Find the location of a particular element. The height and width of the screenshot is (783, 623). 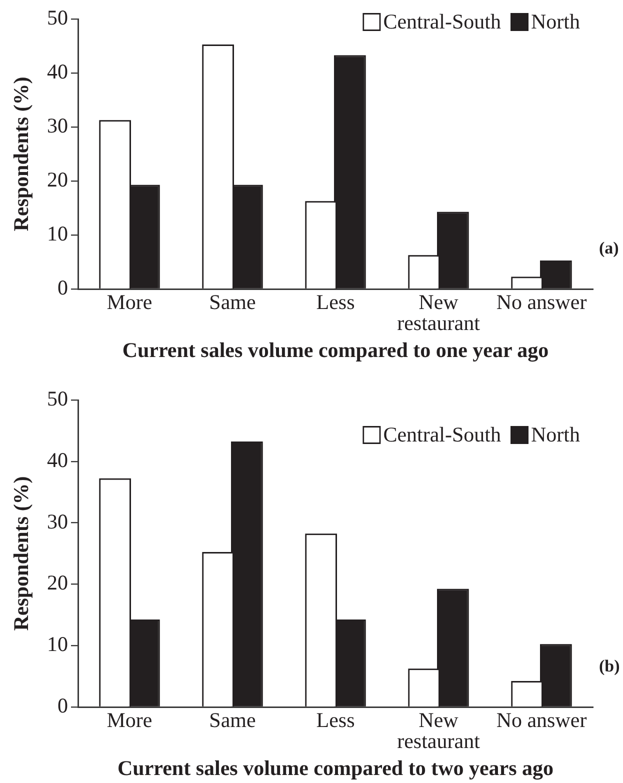

text: (a) is located at coordinates (609, 248).